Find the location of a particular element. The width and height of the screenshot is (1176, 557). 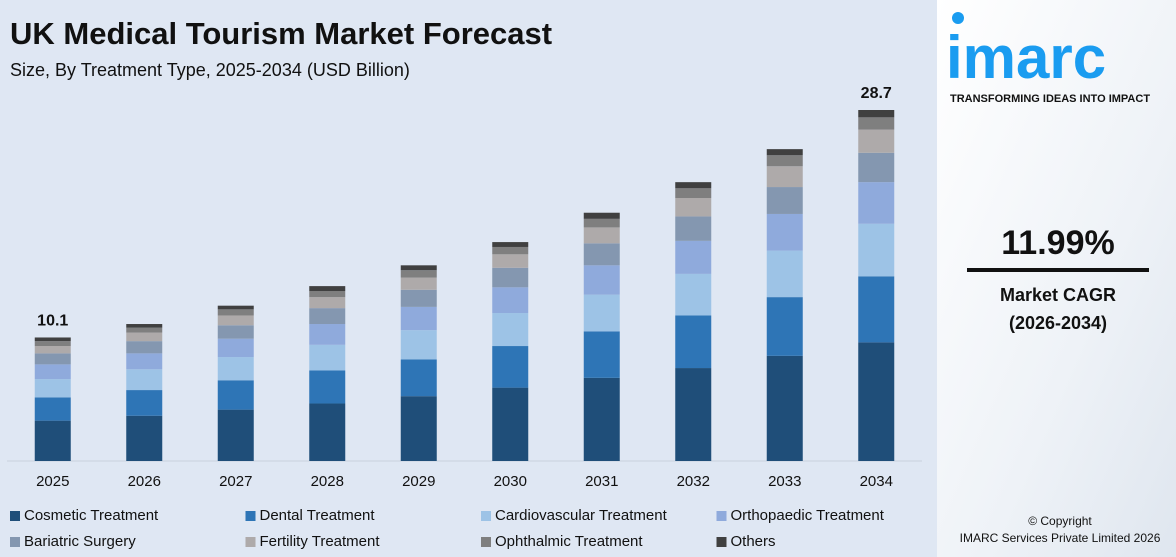

legend-label: Dental Treatment is located at coordinates (318, 515).